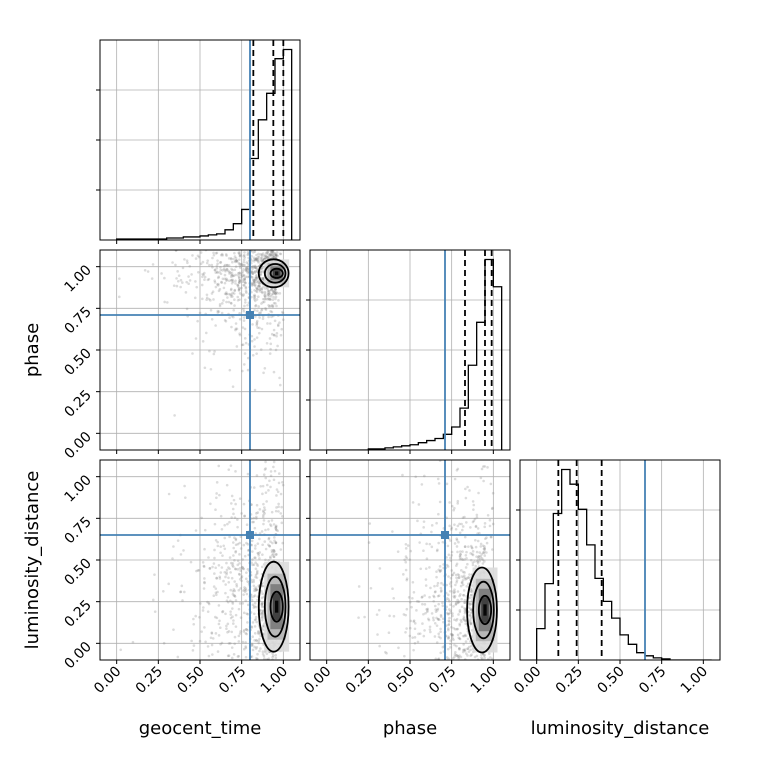 This screenshot has height=760, width=760. I want to click on plot-area, so click(410, 350).